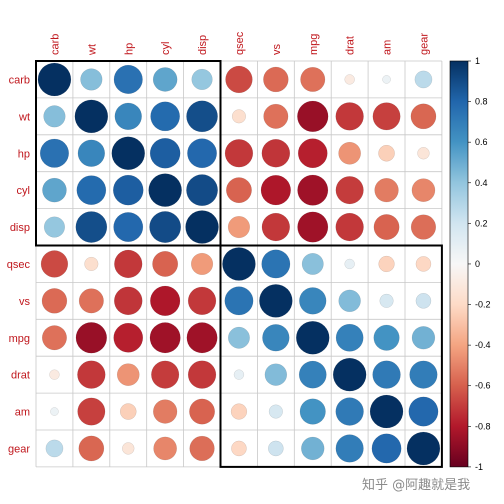 This screenshot has width=504, height=504. What do you see at coordinates (202, 227) in the screenshot?
I see `corr-circle-disp-disp` at bounding box center [202, 227].